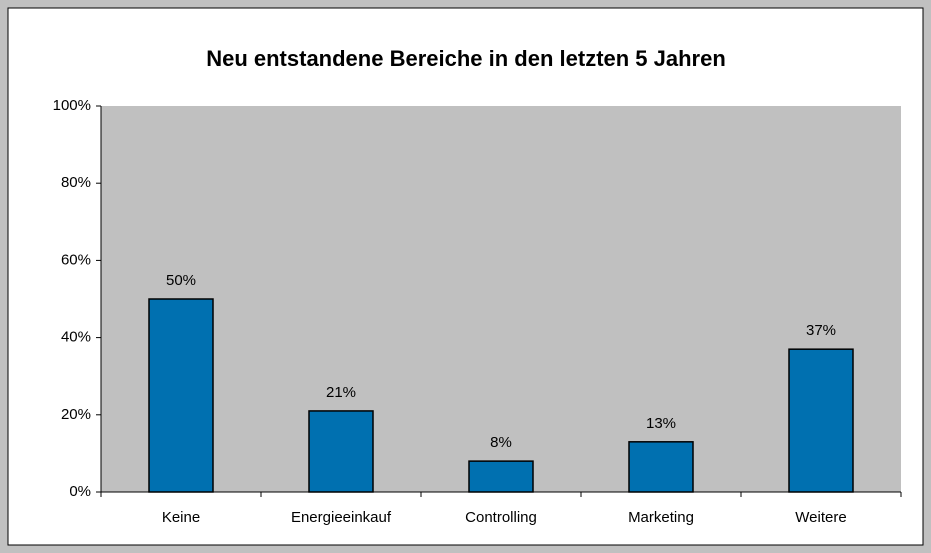 The image size is (931, 553). I want to click on value-label: 21%, so click(341, 392).